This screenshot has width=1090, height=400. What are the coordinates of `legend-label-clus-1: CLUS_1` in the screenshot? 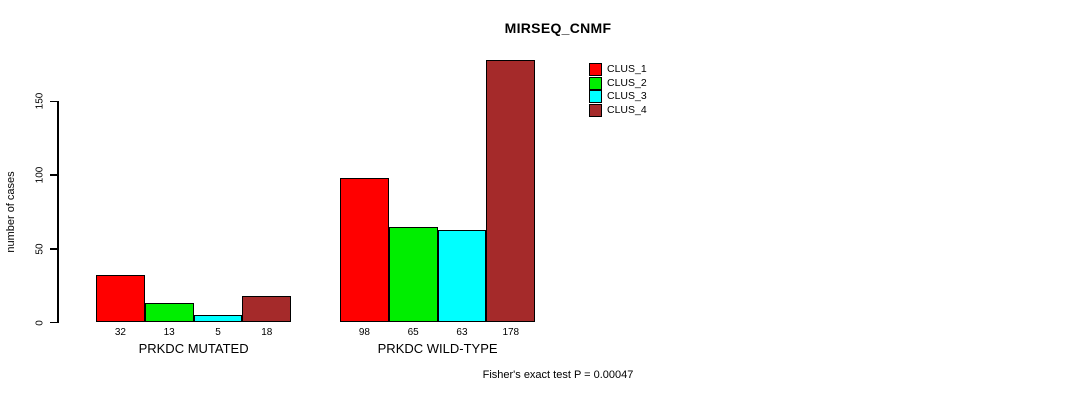 It's located at (627, 69).